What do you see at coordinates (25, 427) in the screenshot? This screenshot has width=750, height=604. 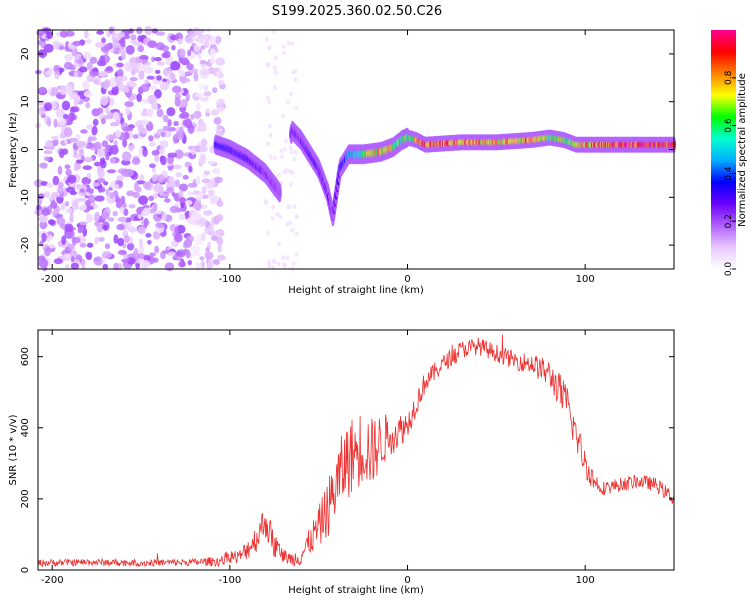 I see `snr-y-tick-label: 400` at bounding box center [25, 427].